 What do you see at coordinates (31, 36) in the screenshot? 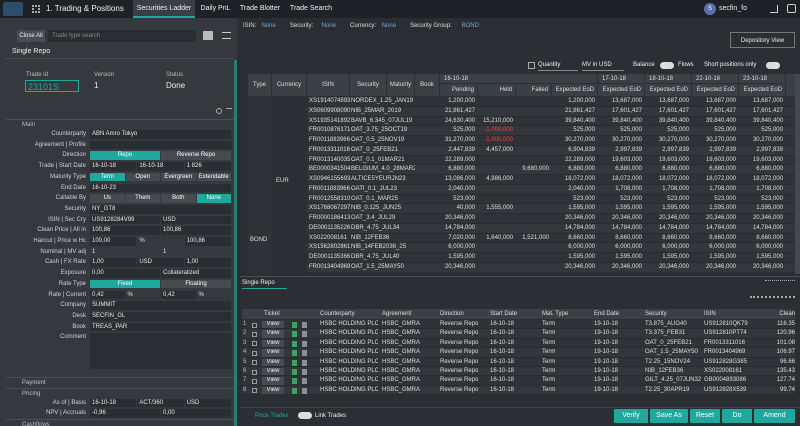
I see `close-all-button: Close All` at bounding box center [31, 36].